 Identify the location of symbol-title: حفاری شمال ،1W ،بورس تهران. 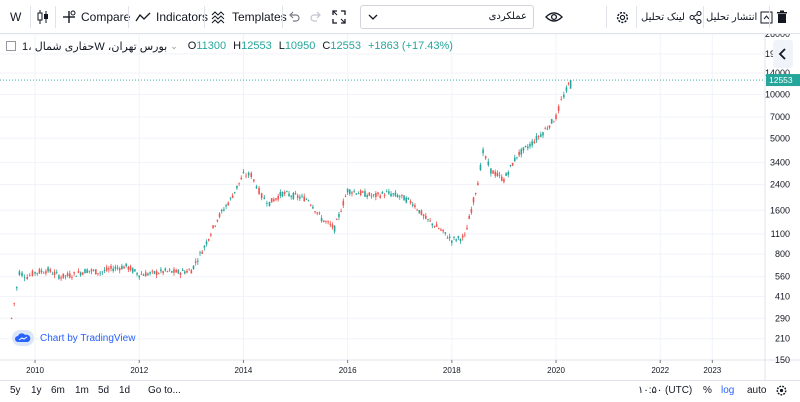
(95, 46).